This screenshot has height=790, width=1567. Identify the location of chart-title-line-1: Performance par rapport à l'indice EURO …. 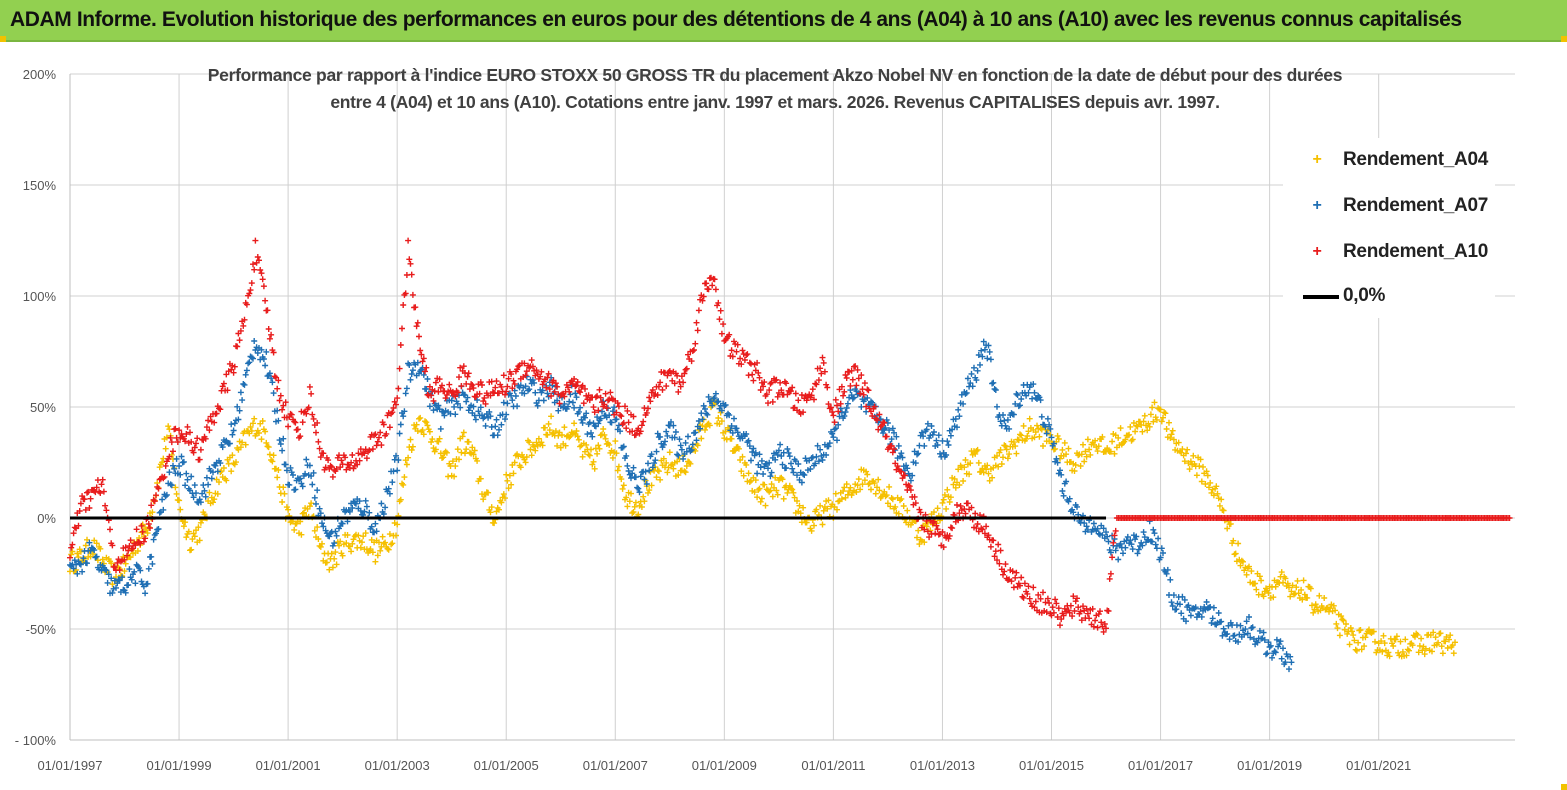
(775, 75).